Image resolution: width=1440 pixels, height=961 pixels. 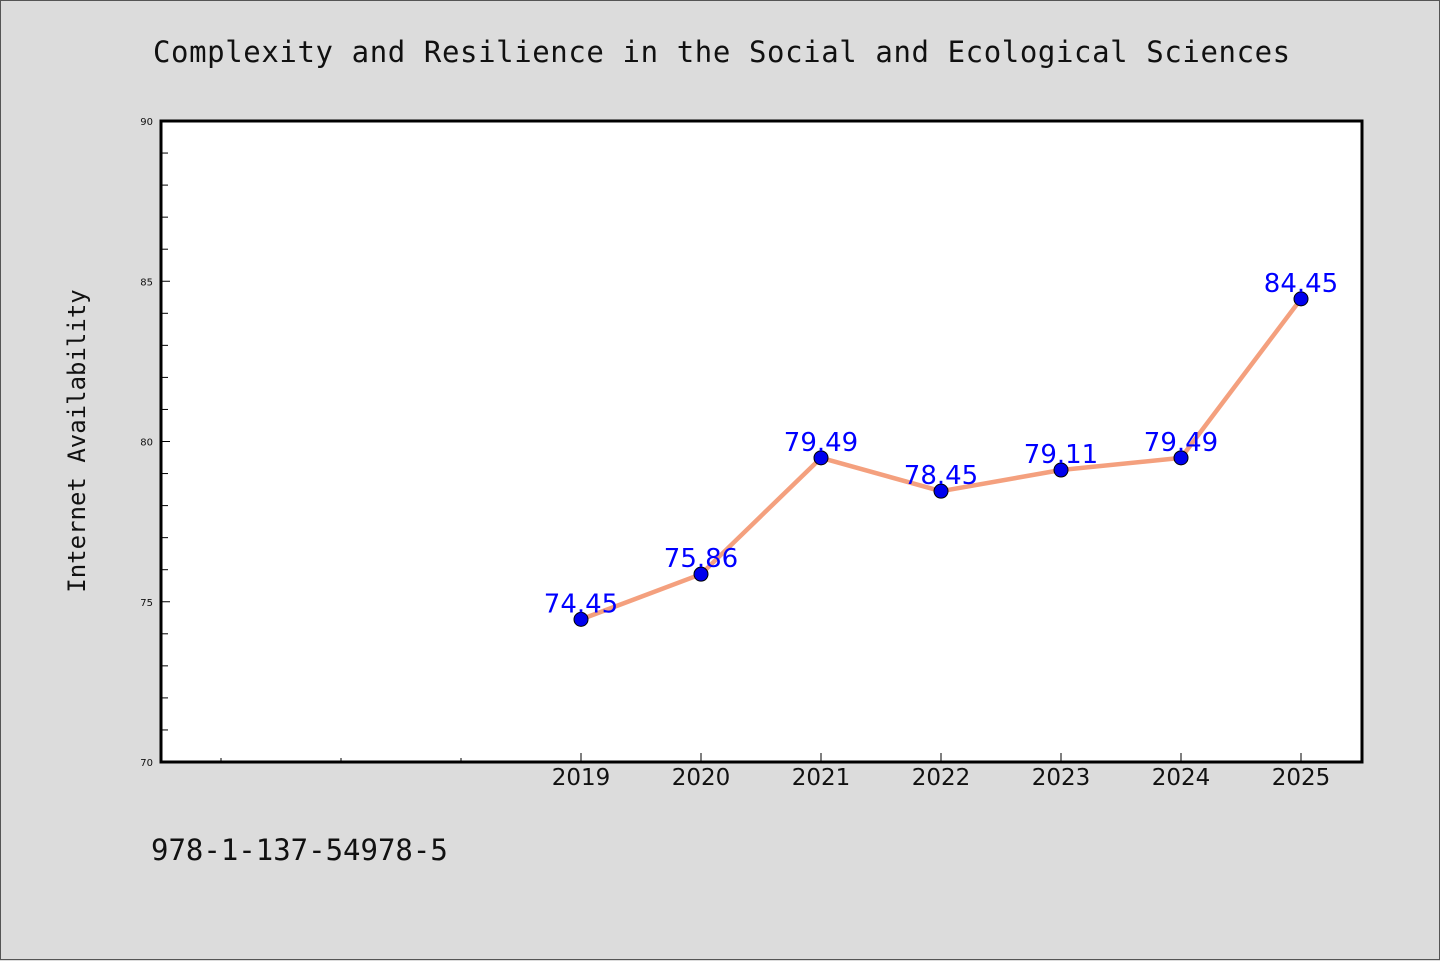 I want to click on x-axis-ticks: 2019 2020 2021 2022 2023 2024 2025, so click(x=775, y=772).